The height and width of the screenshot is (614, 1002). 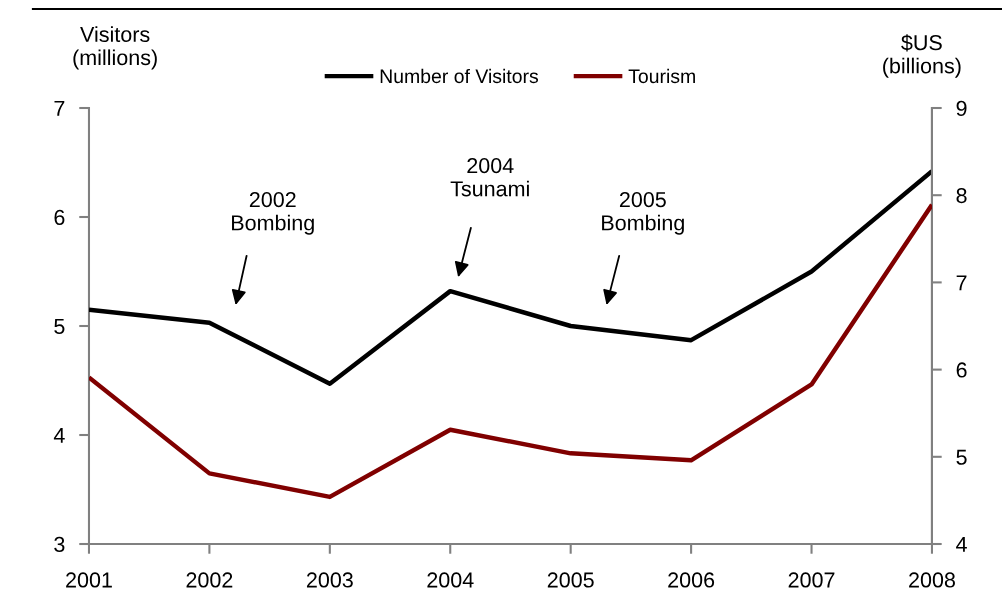 What do you see at coordinates (961, 457) in the screenshot?
I see `y2-tick-label: 5` at bounding box center [961, 457].